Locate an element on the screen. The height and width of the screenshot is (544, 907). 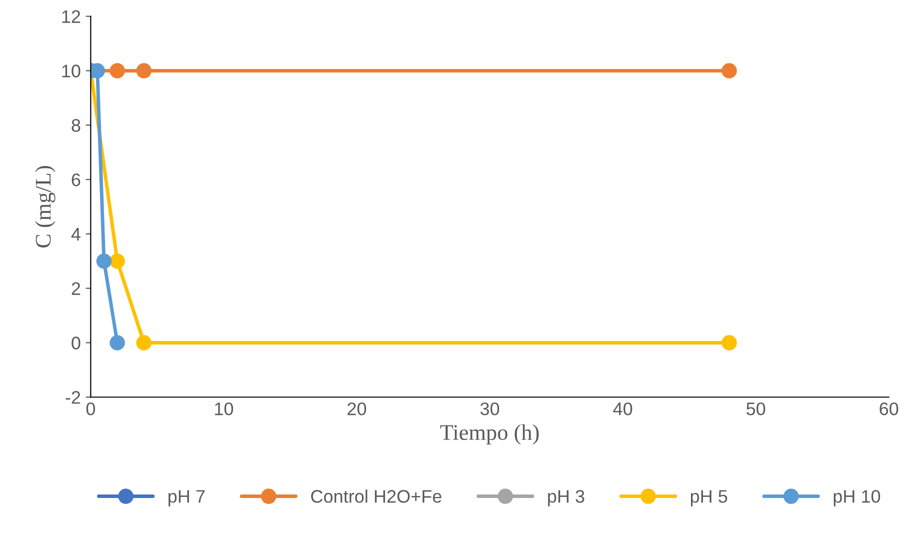
legend-label: pH 7 is located at coordinates (186, 498).